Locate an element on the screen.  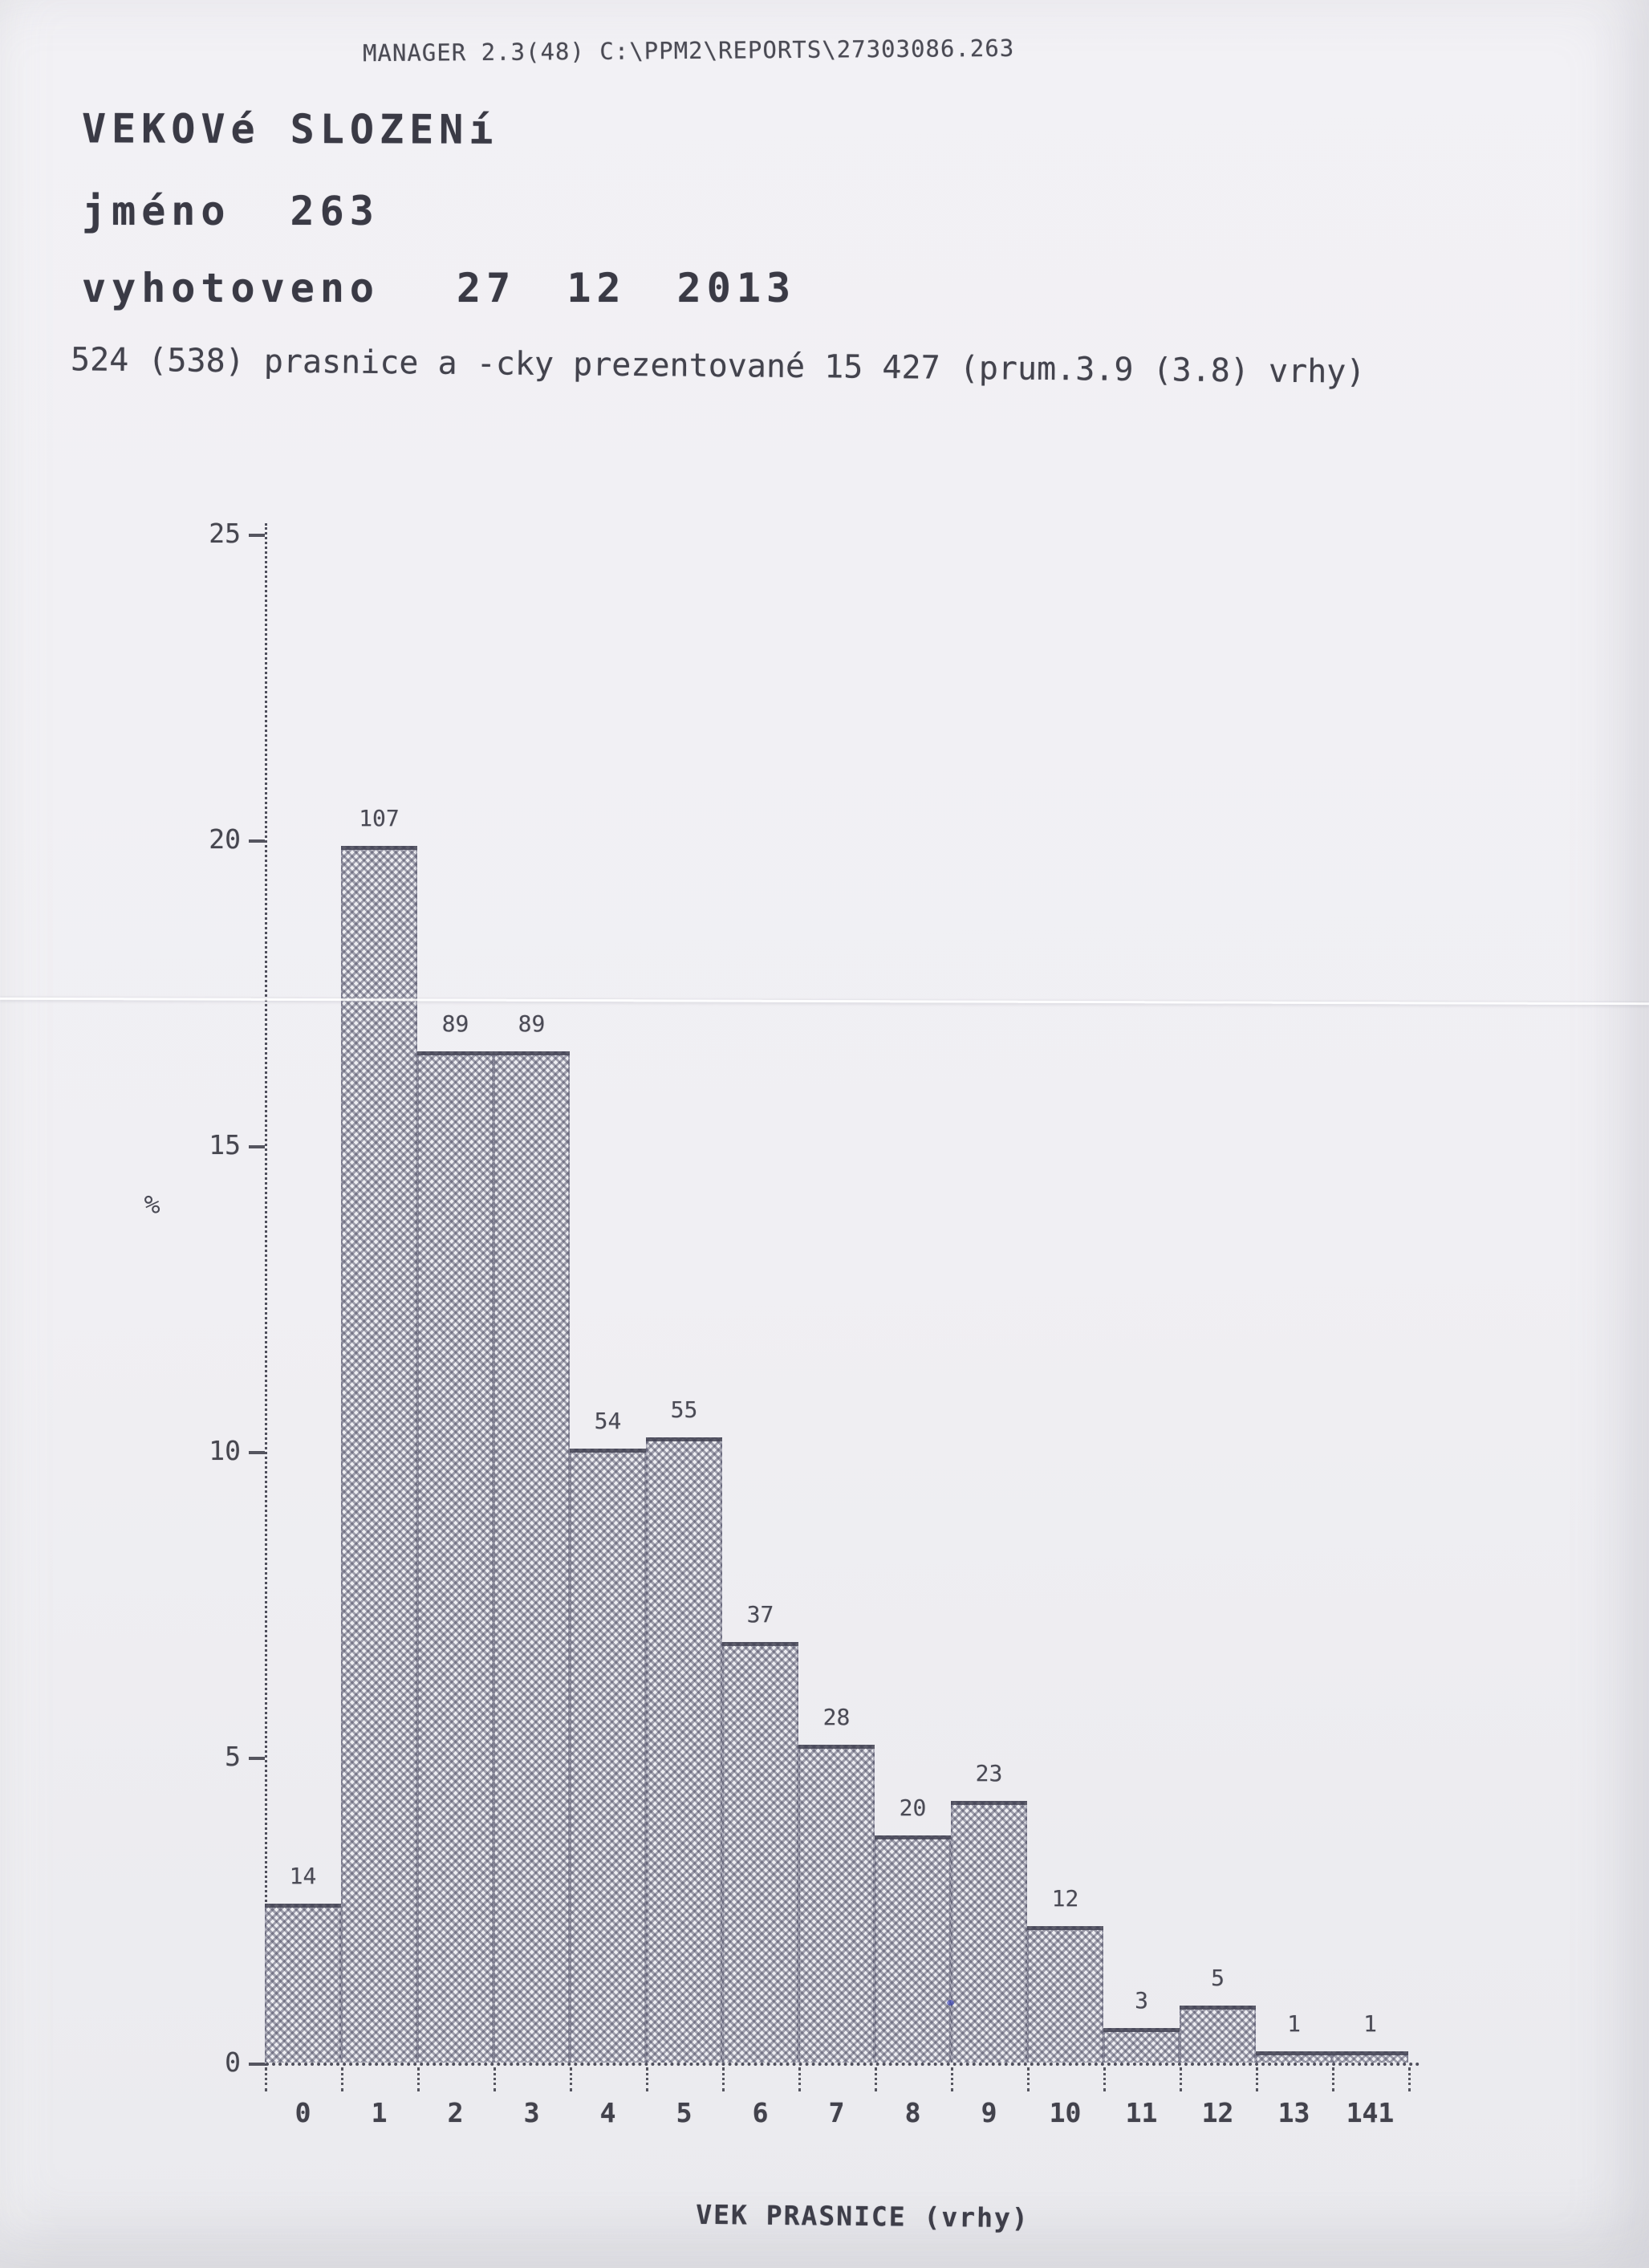
bar-value-label: 23 is located at coordinates (989, 1773).